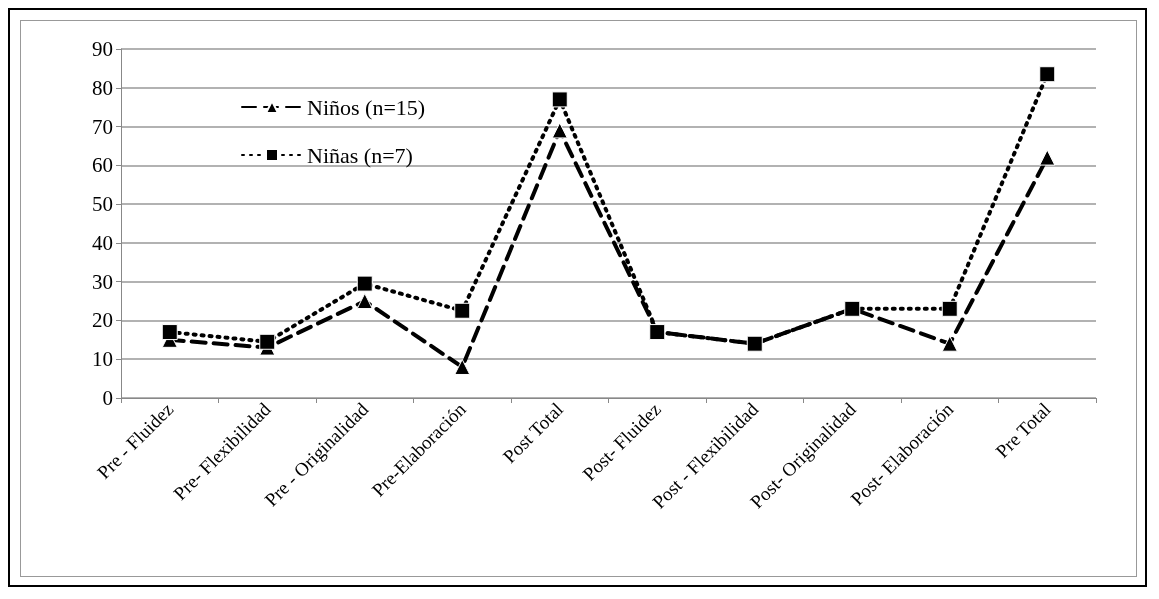 Image resolution: width=1159 pixels, height=599 pixels. Describe the element at coordinates (102, 49) in the screenshot. I see `y-tick-label: 90` at that location.